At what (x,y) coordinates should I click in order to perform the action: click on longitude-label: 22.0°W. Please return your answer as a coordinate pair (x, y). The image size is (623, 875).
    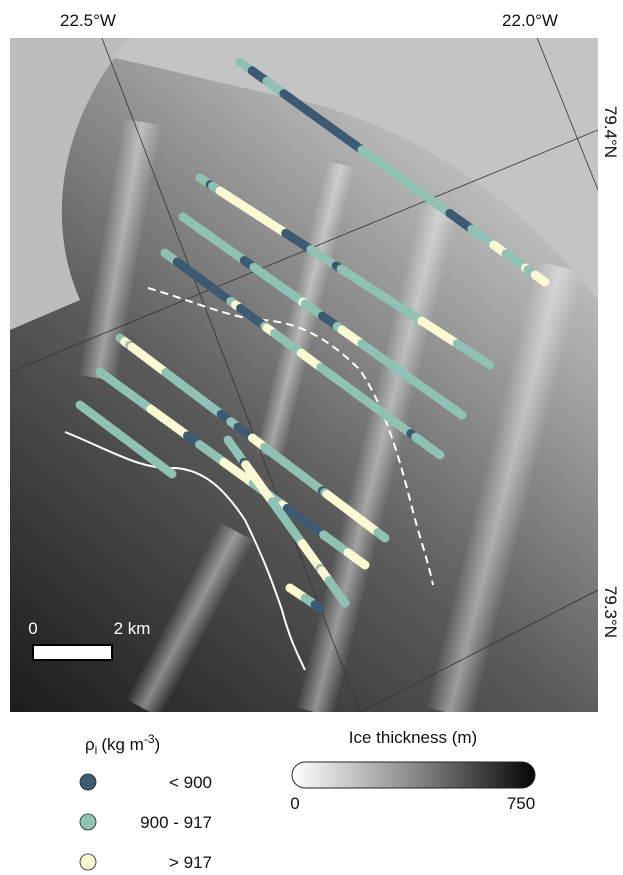
    Looking at the image, I should click on (530, 20).